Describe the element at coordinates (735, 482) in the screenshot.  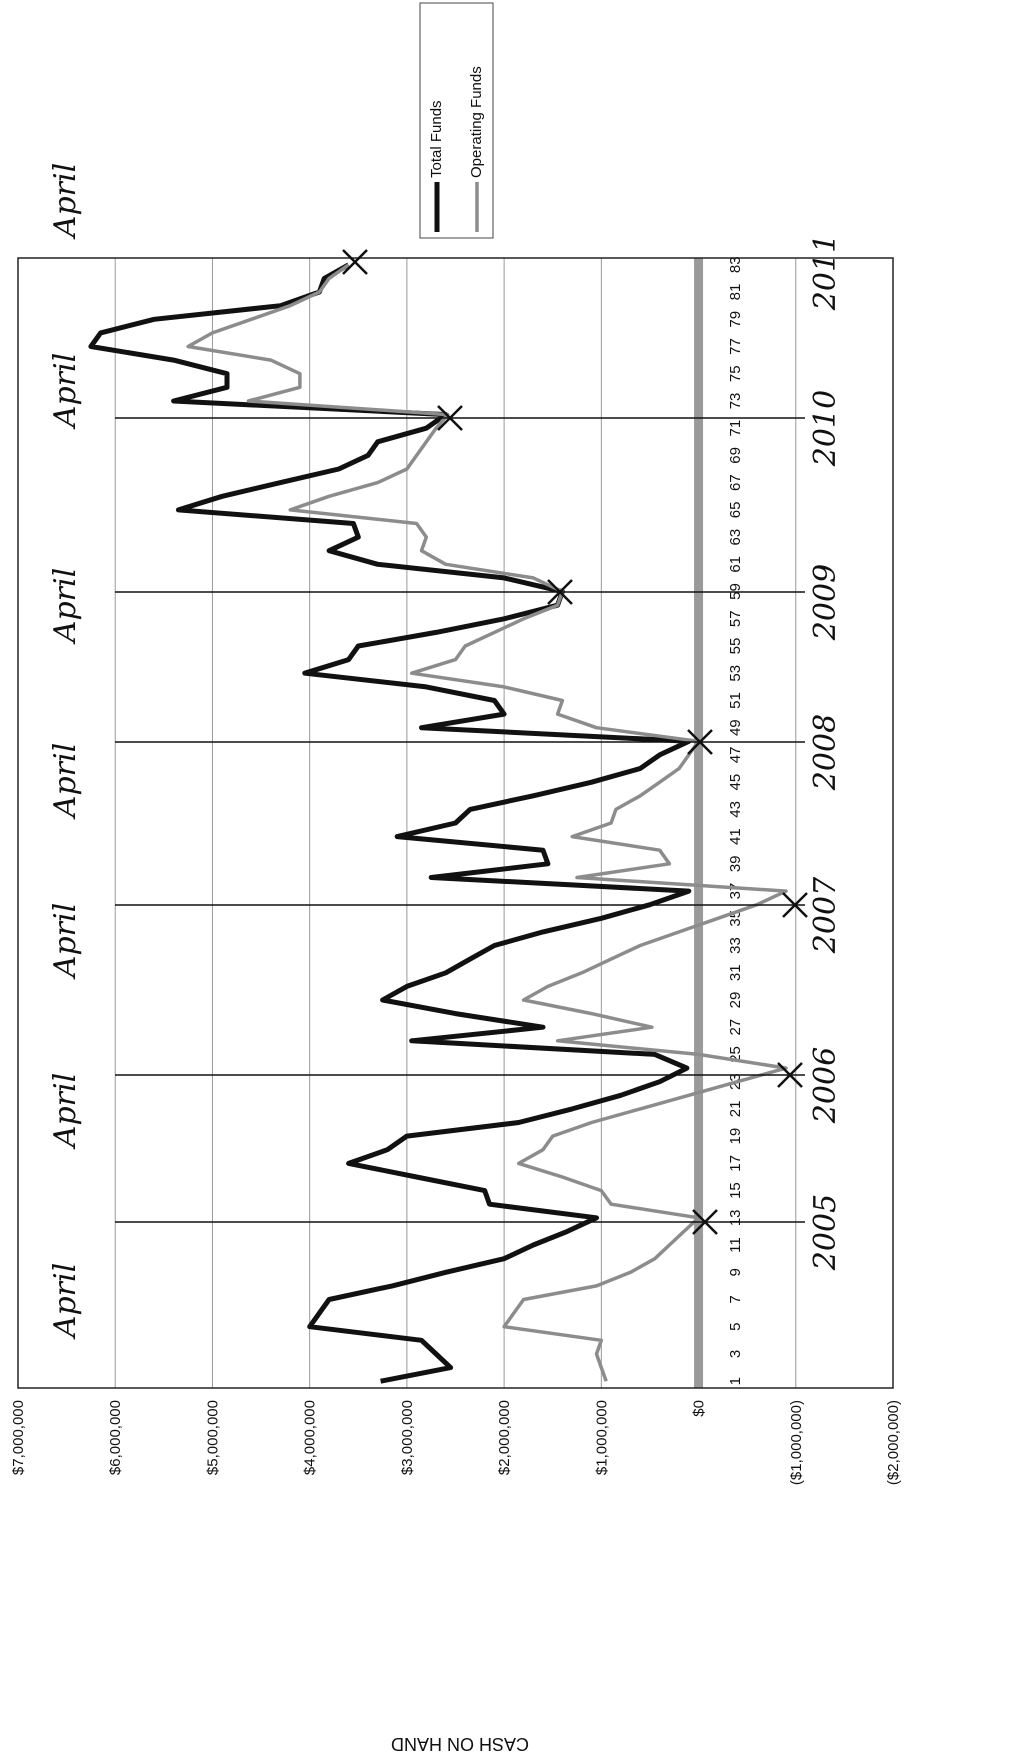
I see `x-tick-label: 67` at that location.